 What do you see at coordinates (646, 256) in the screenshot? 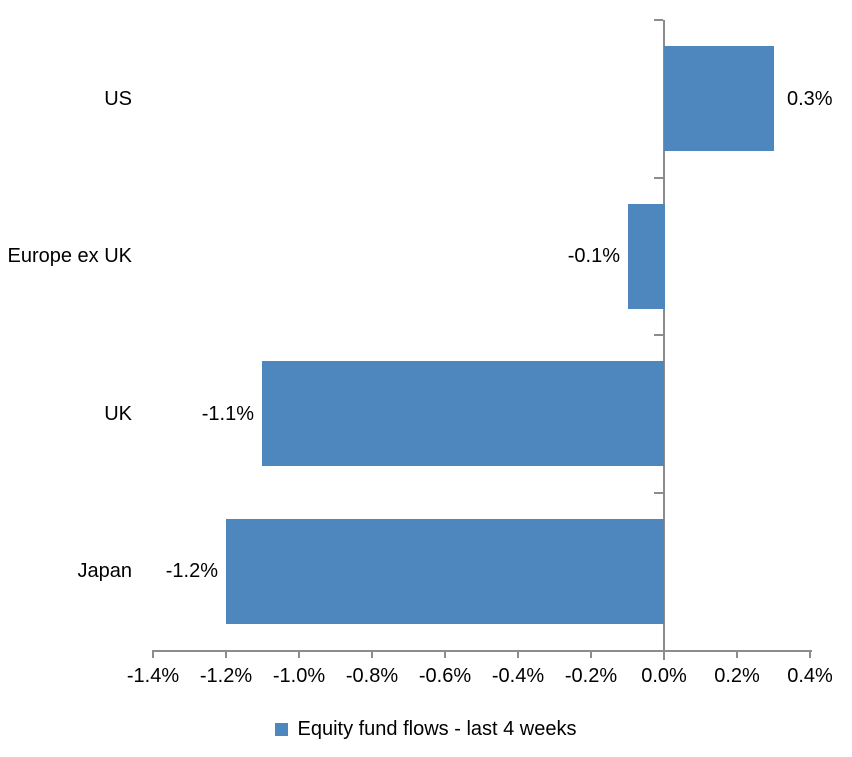
I see `bar-europe-ex-uk` at bounding box center [646, 256].